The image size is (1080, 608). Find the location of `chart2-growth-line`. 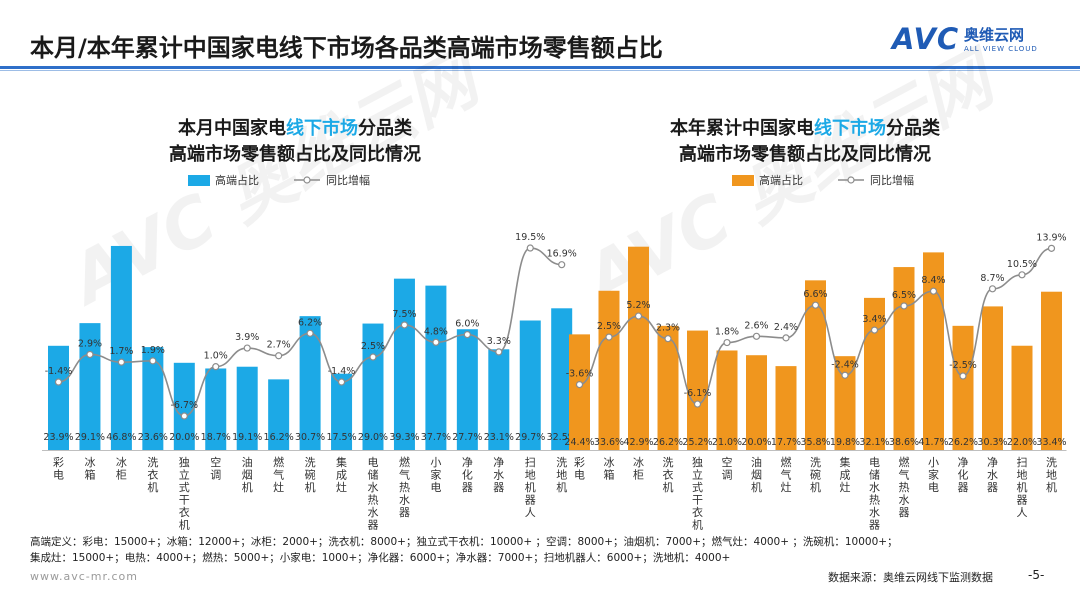

chart2-growth-line is located at coordinates (815, 326).